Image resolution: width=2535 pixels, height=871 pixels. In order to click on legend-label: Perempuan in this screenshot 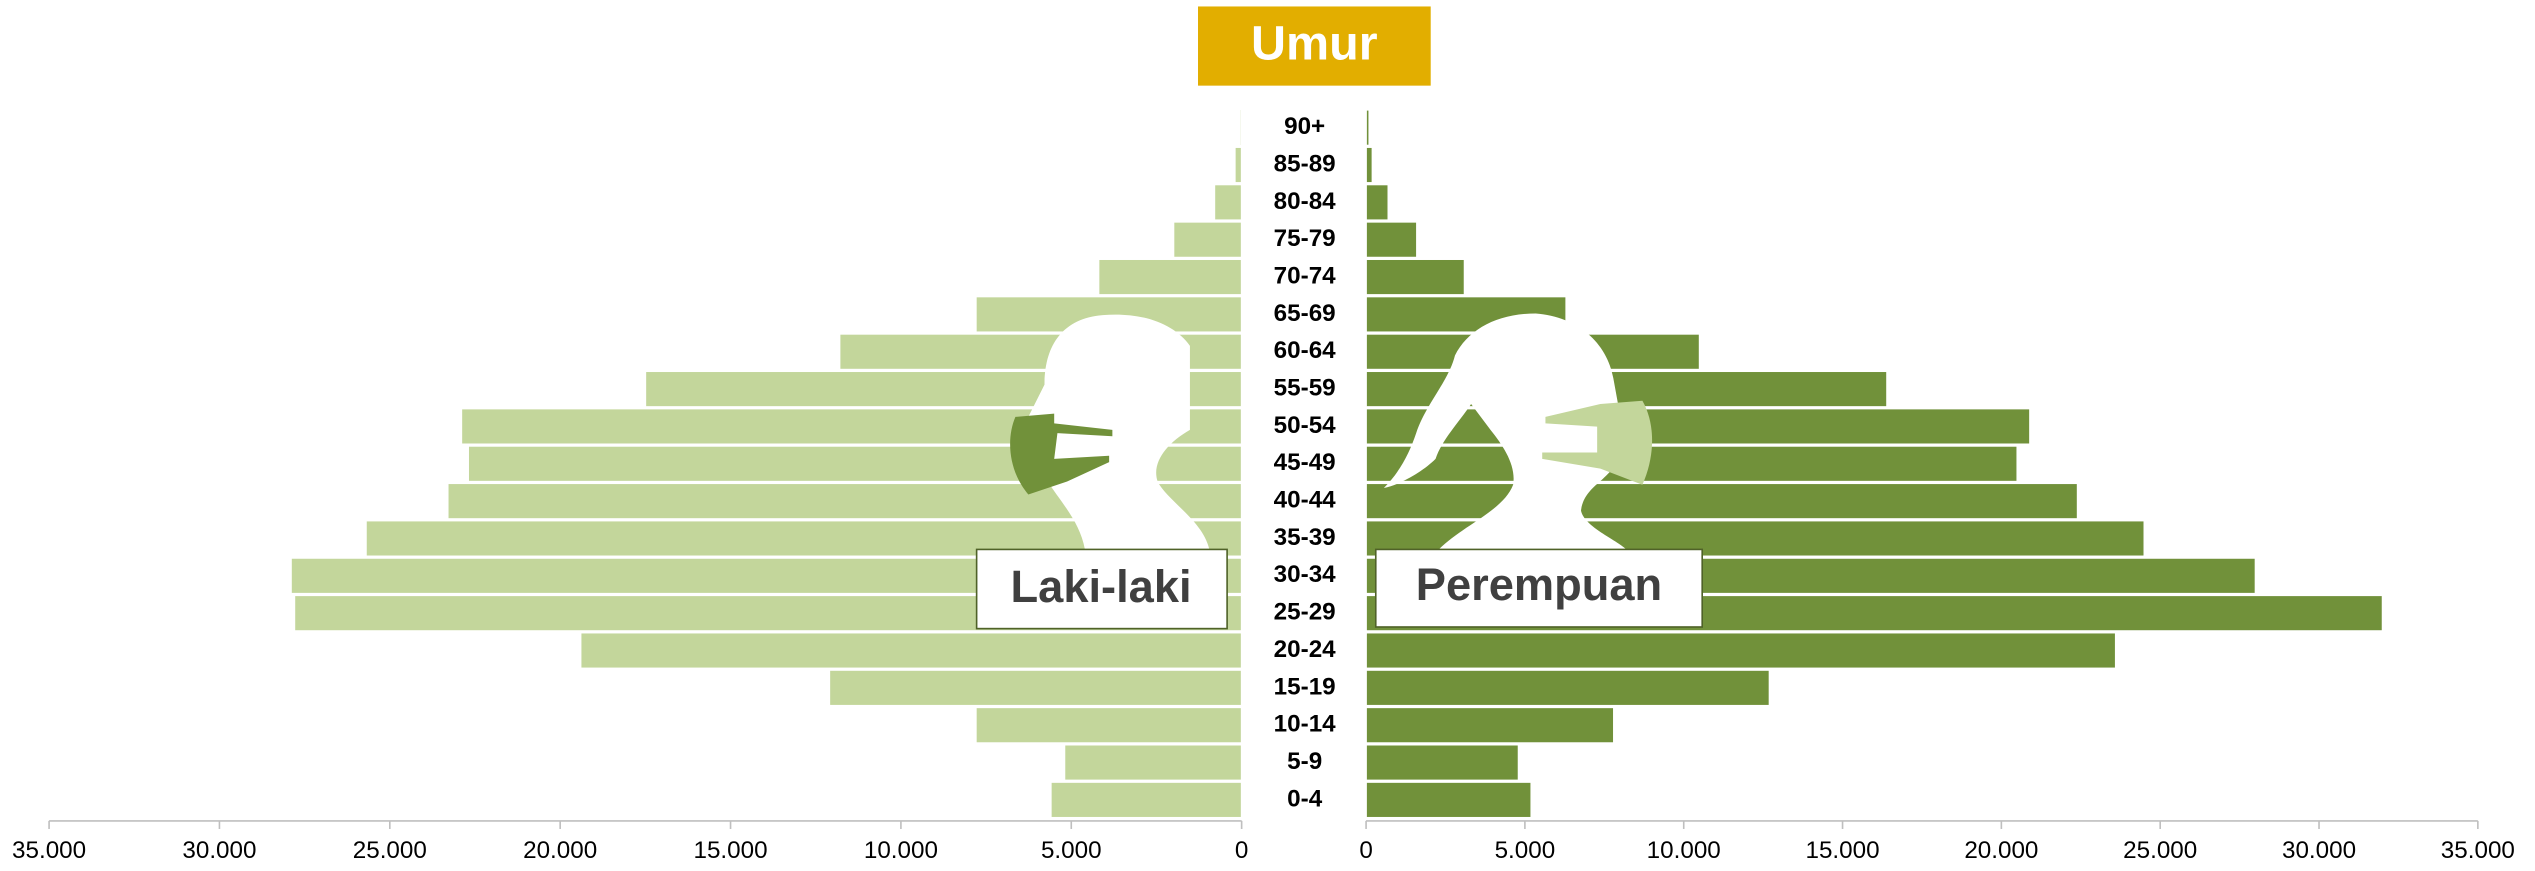, I will do `click(1539, 584)`.